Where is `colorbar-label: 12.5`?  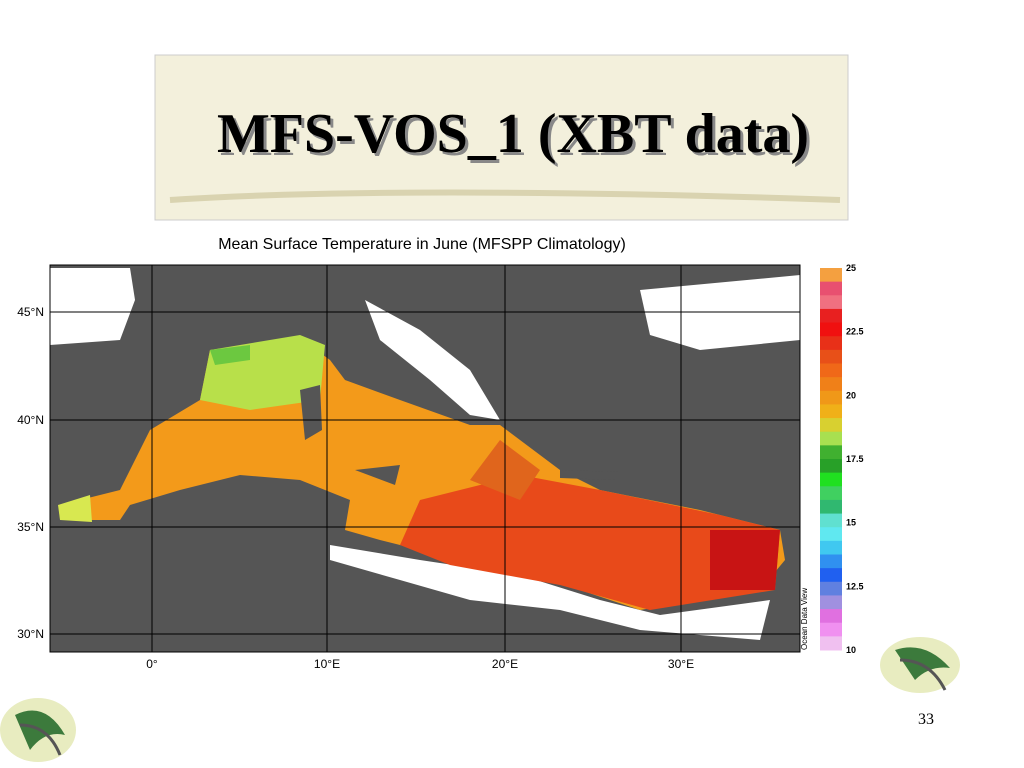 colorbar-label: 12.5 is located at coordinates (855, 586).